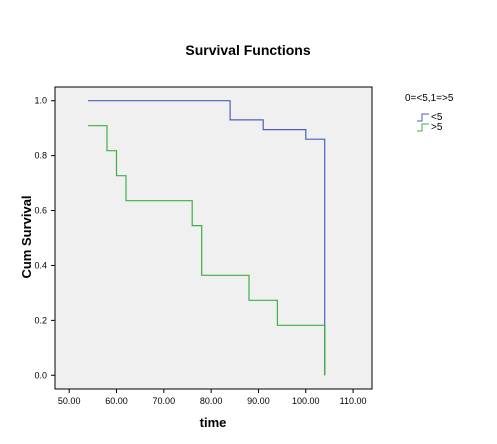 This screenshot has height=444, width=497. I want to click on y-axis: 0.0 0.2 0.4 0.6 0.8 1.0, so click(44, 238).